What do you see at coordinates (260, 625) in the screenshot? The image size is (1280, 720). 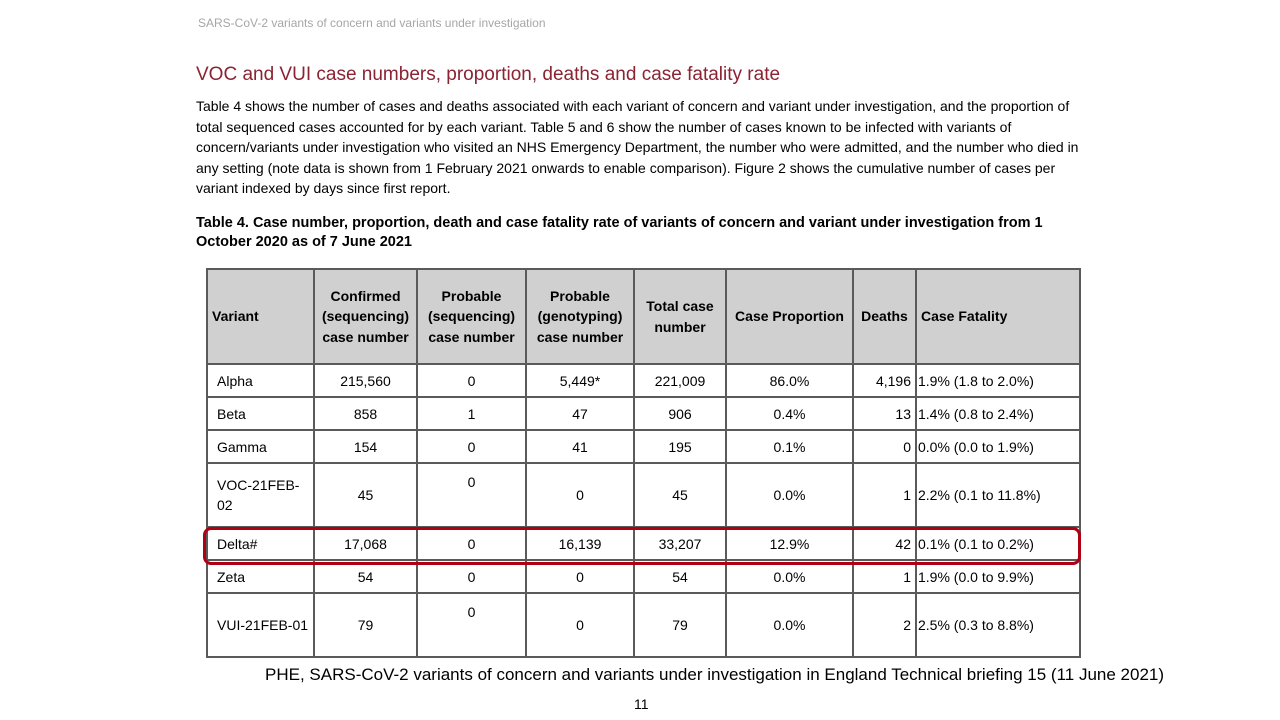 I see `cell-variant: VUI-21FEB-01` at bounding box center [260, 625].